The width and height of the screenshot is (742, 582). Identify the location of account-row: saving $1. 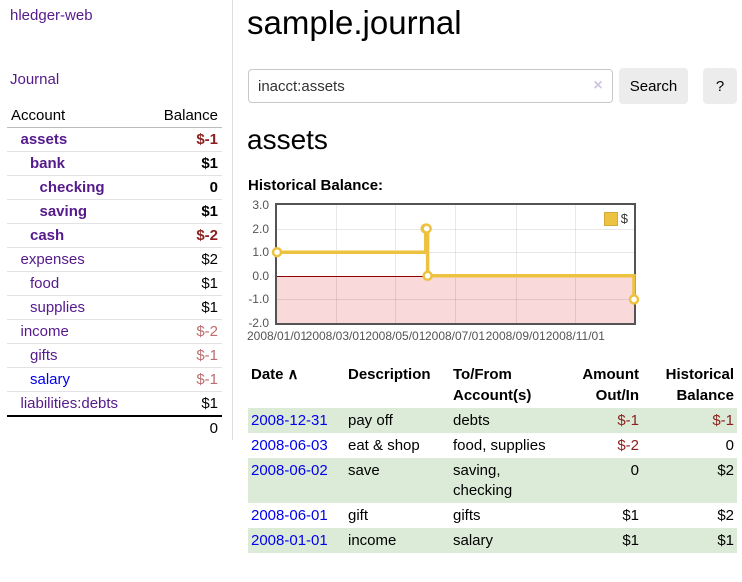
(114, 211).